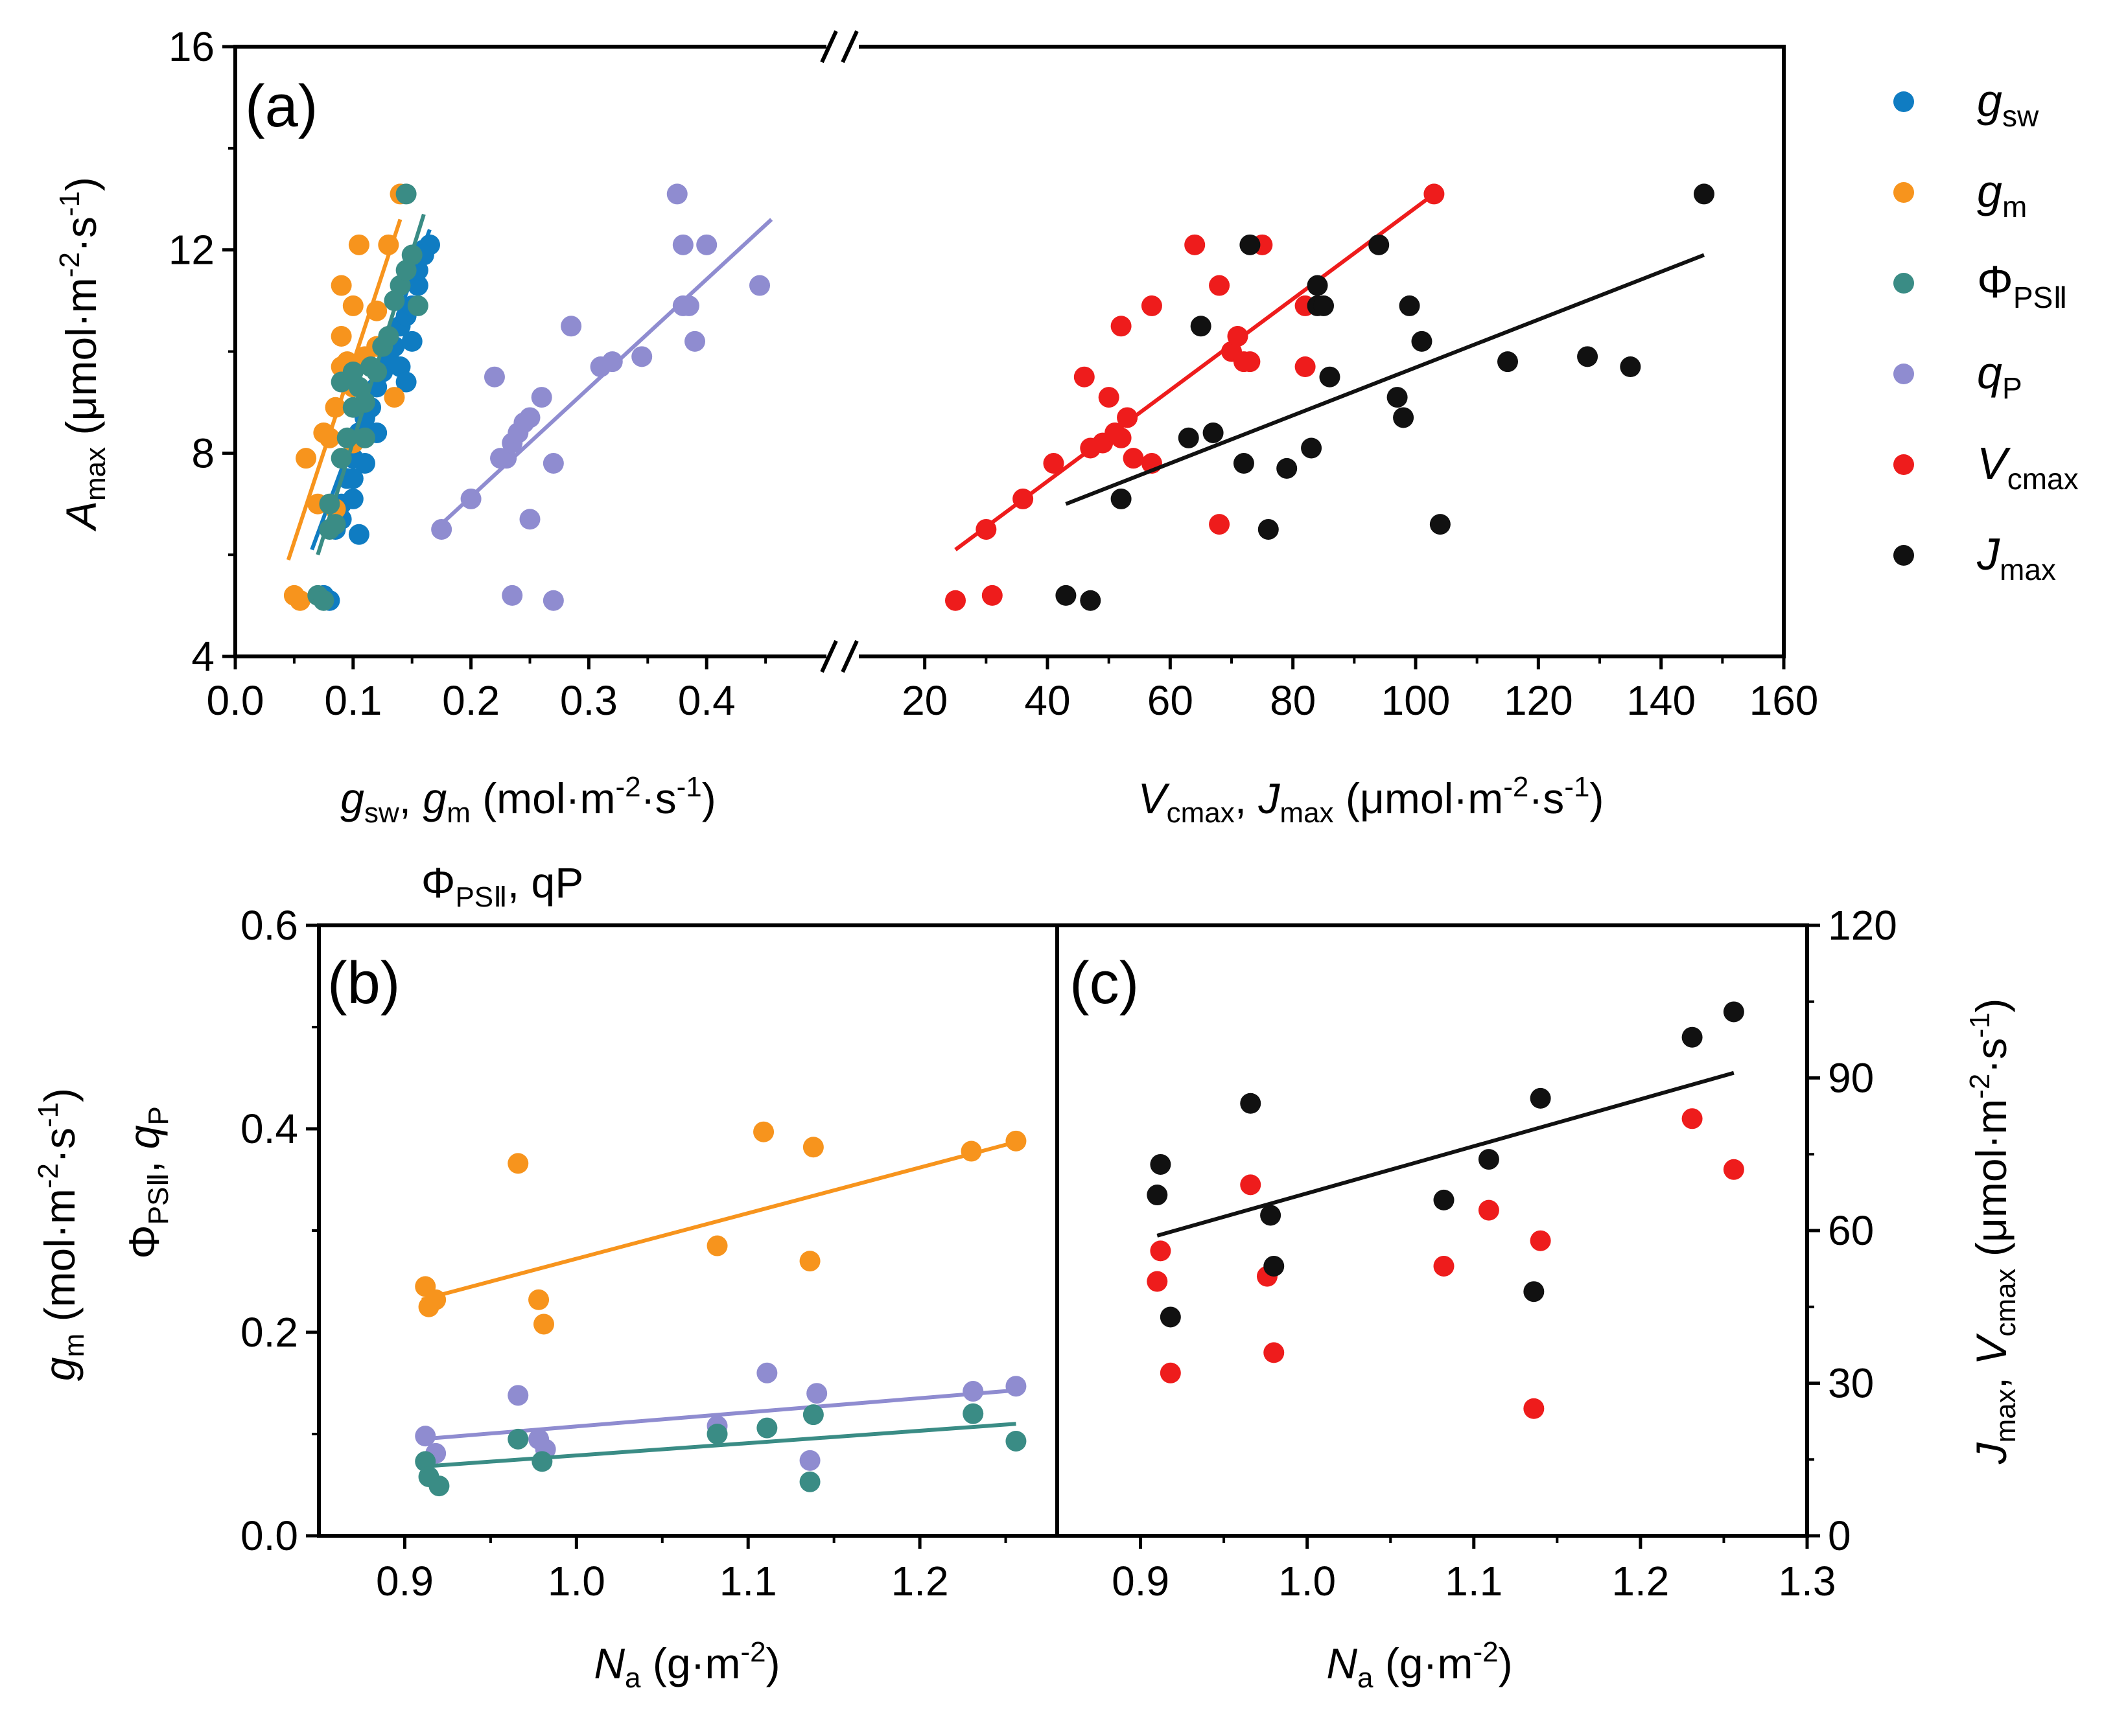 This screenshot has width=2104, height=1736. I want to click on x-tick-label: 80, so click(1293, 700).